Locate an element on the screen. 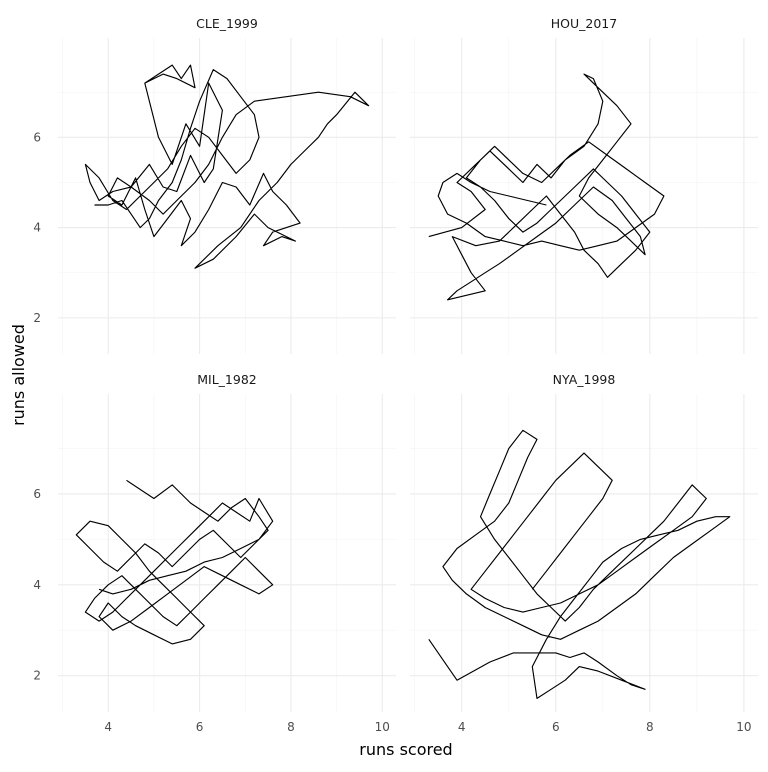 The image size is (768, 772). series-line-HOU_2017 is located at coordinates (546, 187).